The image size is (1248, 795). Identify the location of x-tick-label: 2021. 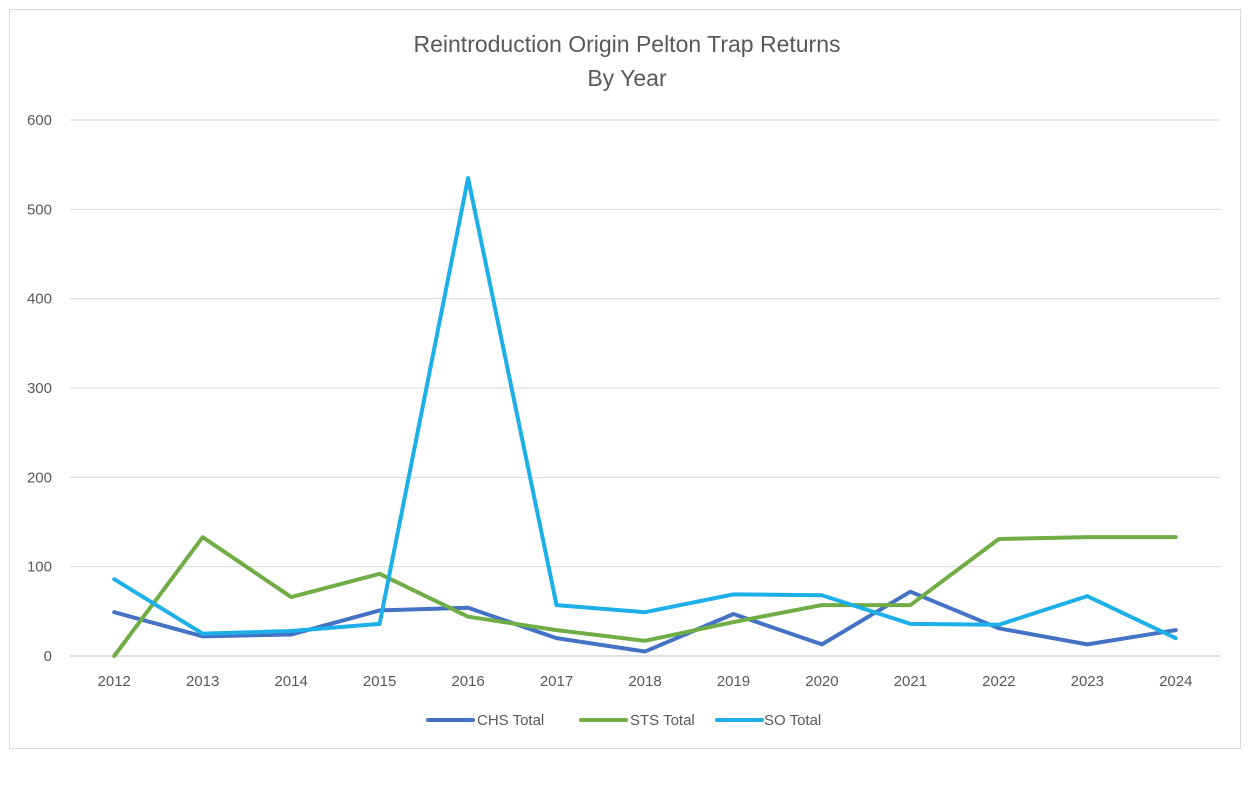
(910, 681).